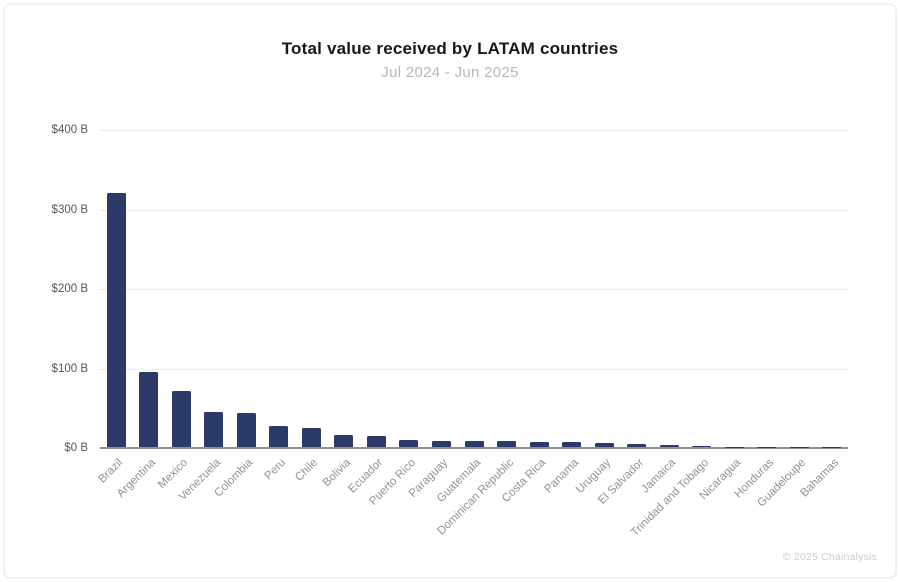 The width and height of the screenshot is (900, 582). What do you see at coordinates (409, 443) in the screenshot?
I see `bar-puerto-rico` at bounding box center [409, 443].